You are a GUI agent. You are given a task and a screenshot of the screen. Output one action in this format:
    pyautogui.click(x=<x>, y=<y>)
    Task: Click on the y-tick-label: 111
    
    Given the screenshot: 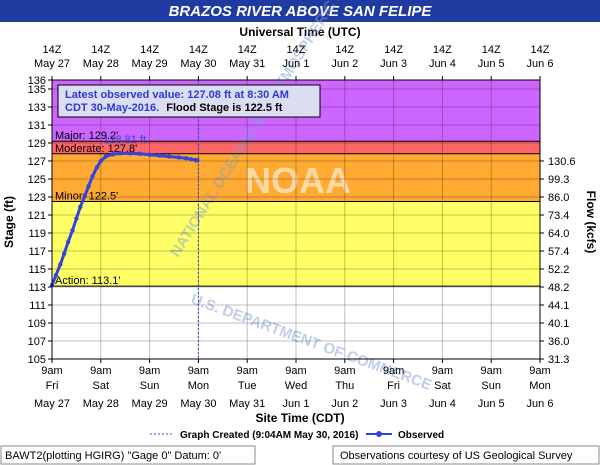 What is the action you would take?
    pyautogui.click(x=37, y=306)
    